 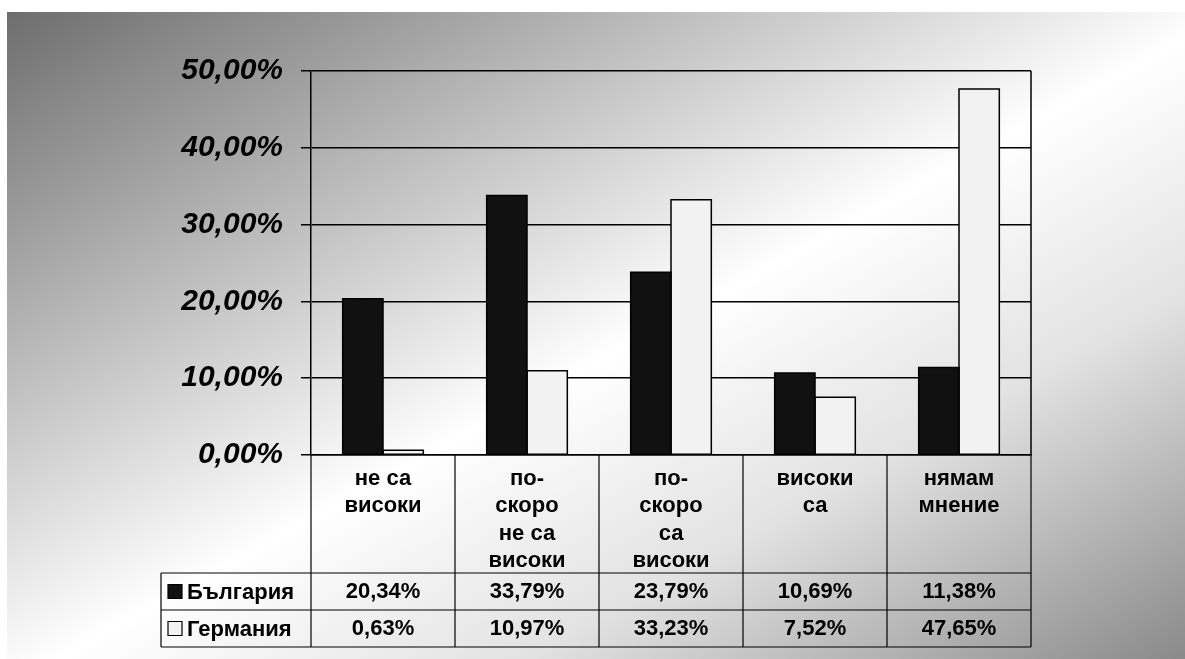 What do you see at coordinates (815, 491) in the screenshot?
I see `x-tick-label: високи са` at bounding box center [815, 491].